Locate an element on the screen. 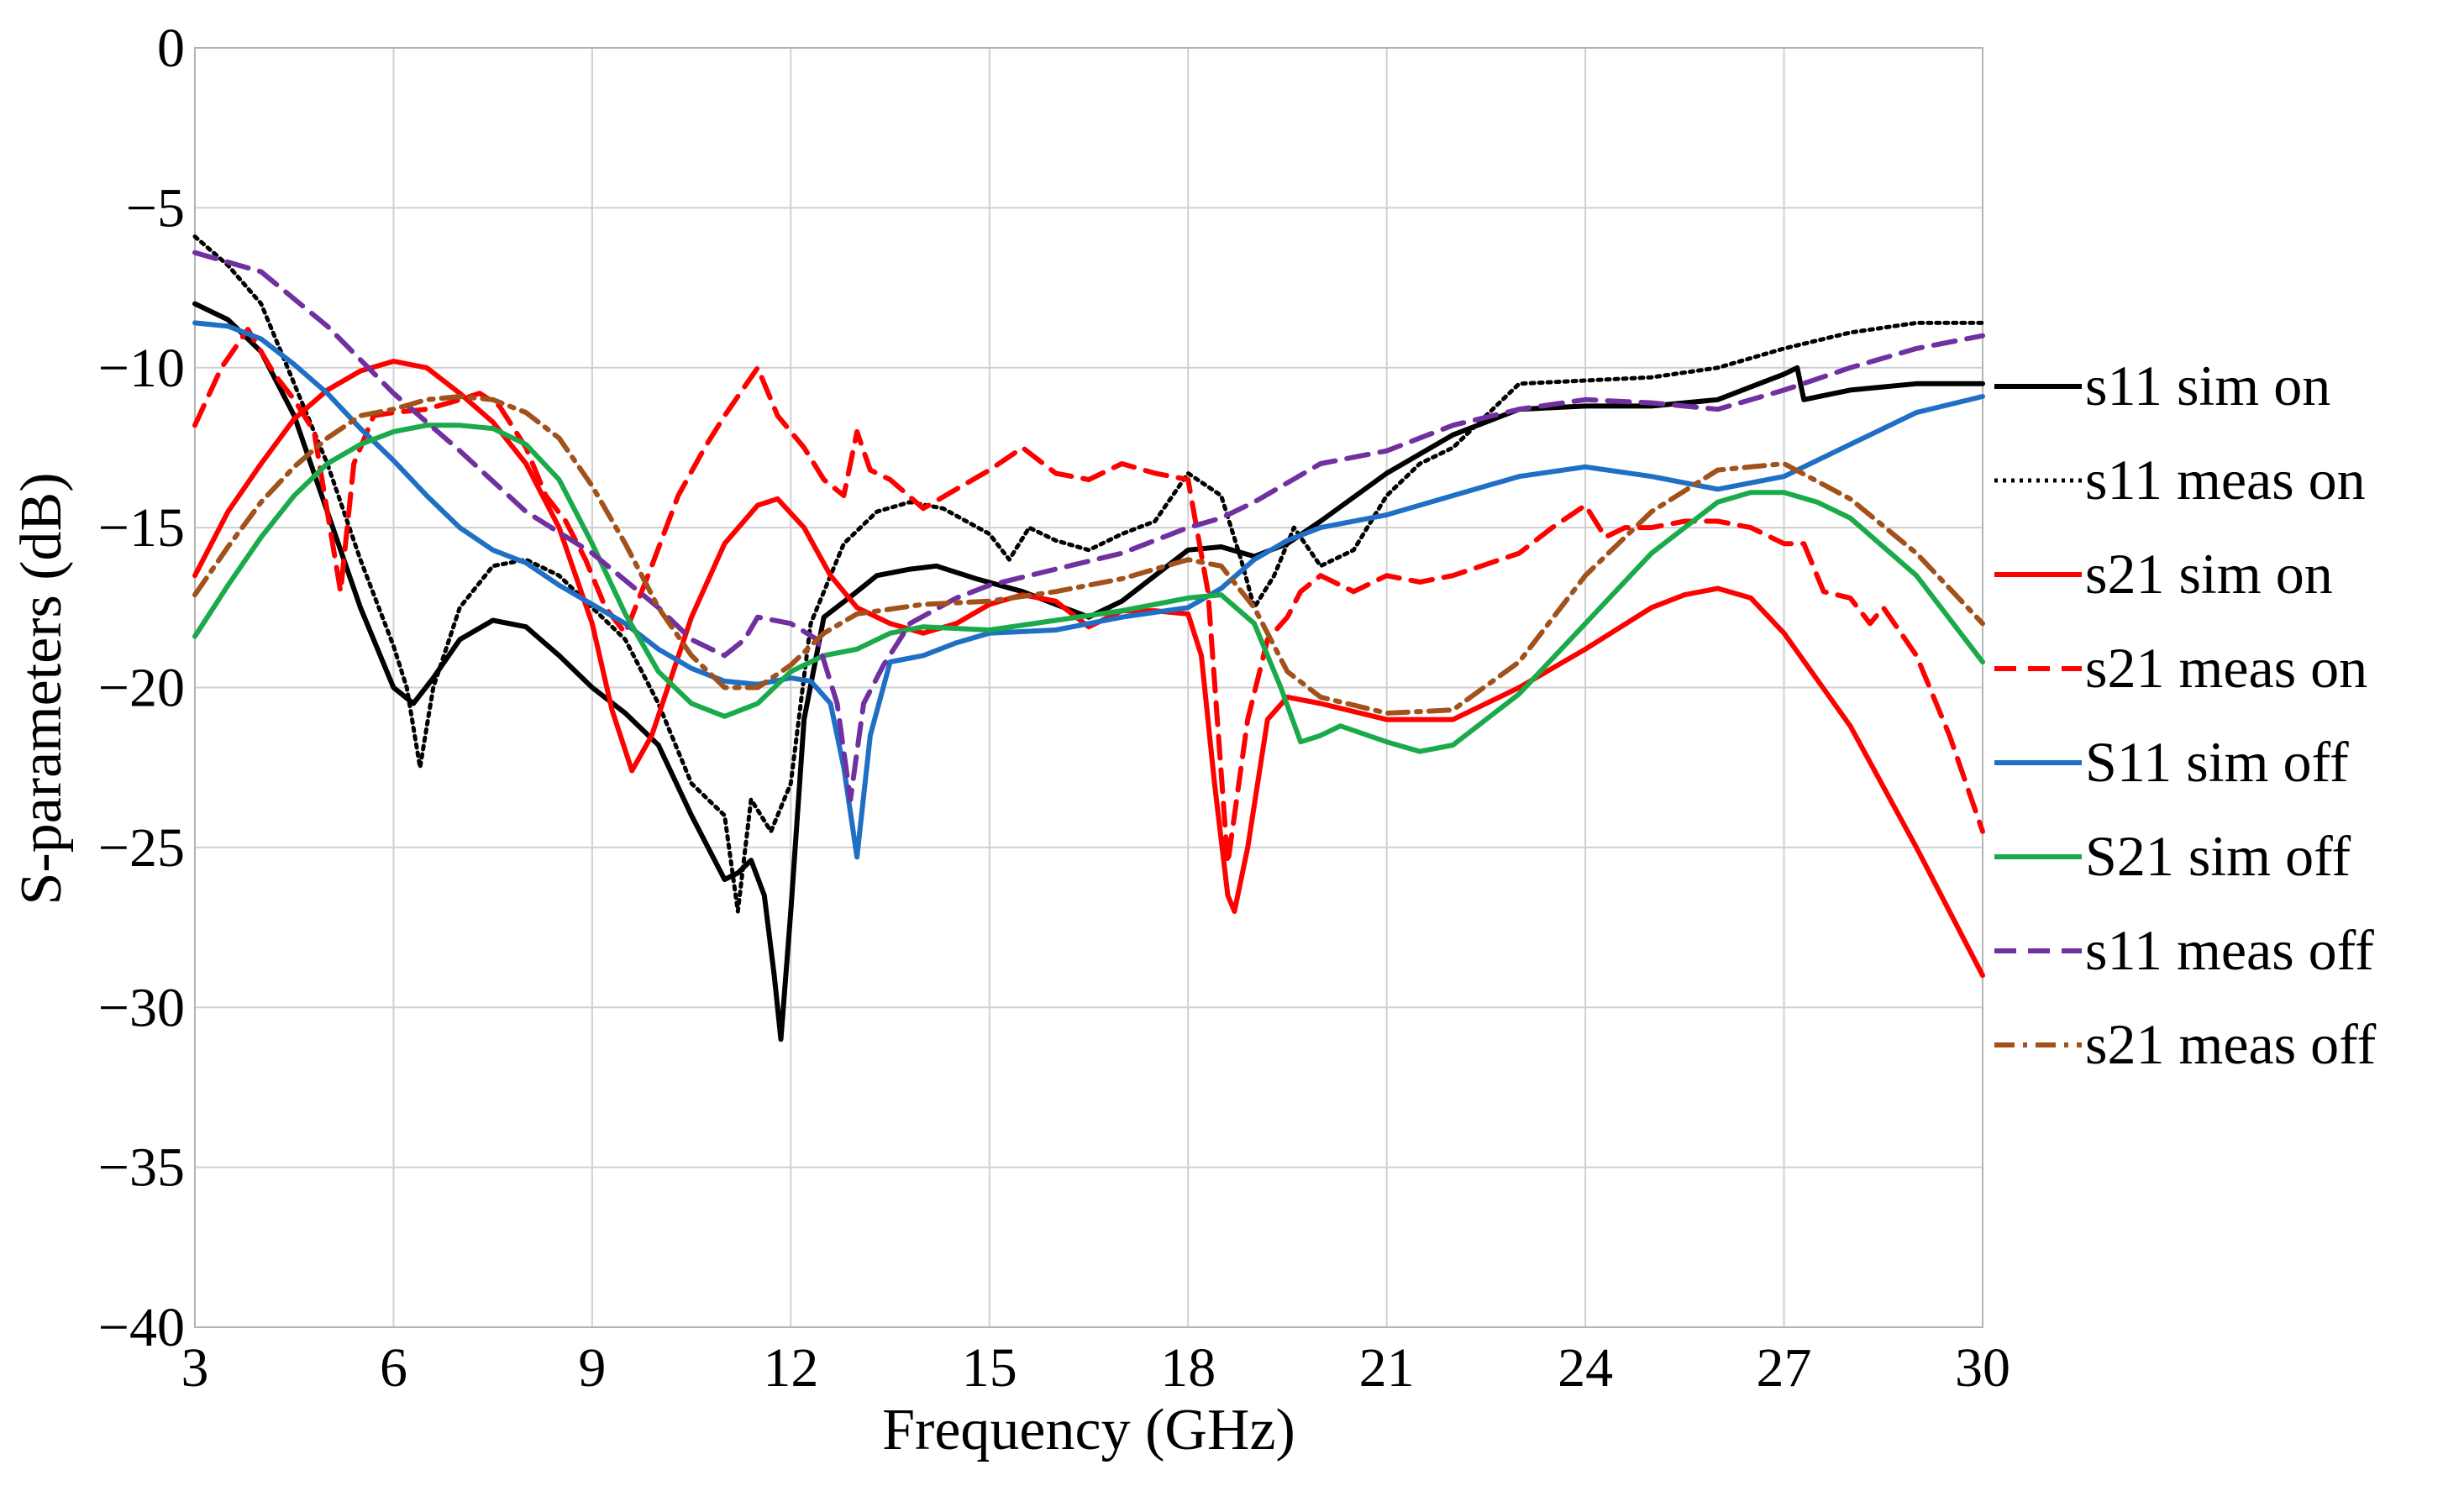 The image size is (2464, 1491). x-tick-label: 15 is located at coordinates (990, 1368).